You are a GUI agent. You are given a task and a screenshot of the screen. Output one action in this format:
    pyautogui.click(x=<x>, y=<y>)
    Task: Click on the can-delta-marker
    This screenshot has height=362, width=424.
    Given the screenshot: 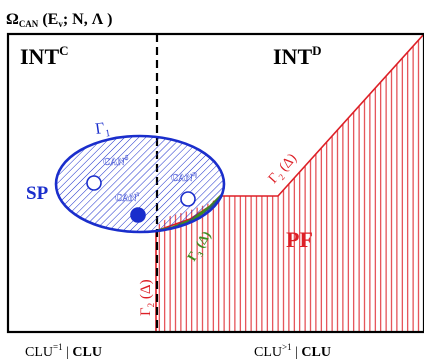 What is the action you would take?
    pyautogui.click(x=94, y=183)
    